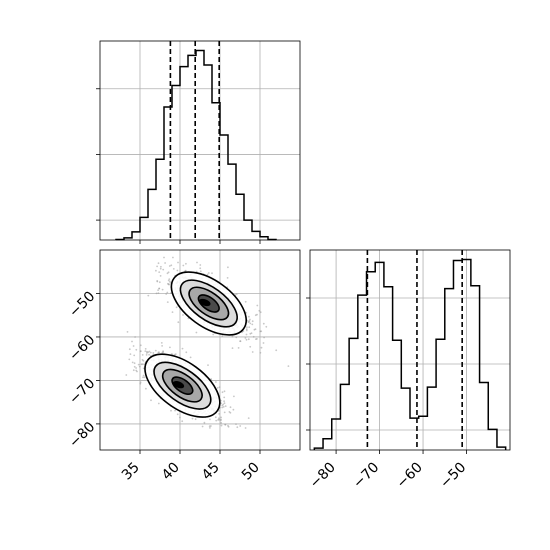  Describe the element at coordinates (82, 391) in the screenshot. I see `y-tick-label: −70` at that location.